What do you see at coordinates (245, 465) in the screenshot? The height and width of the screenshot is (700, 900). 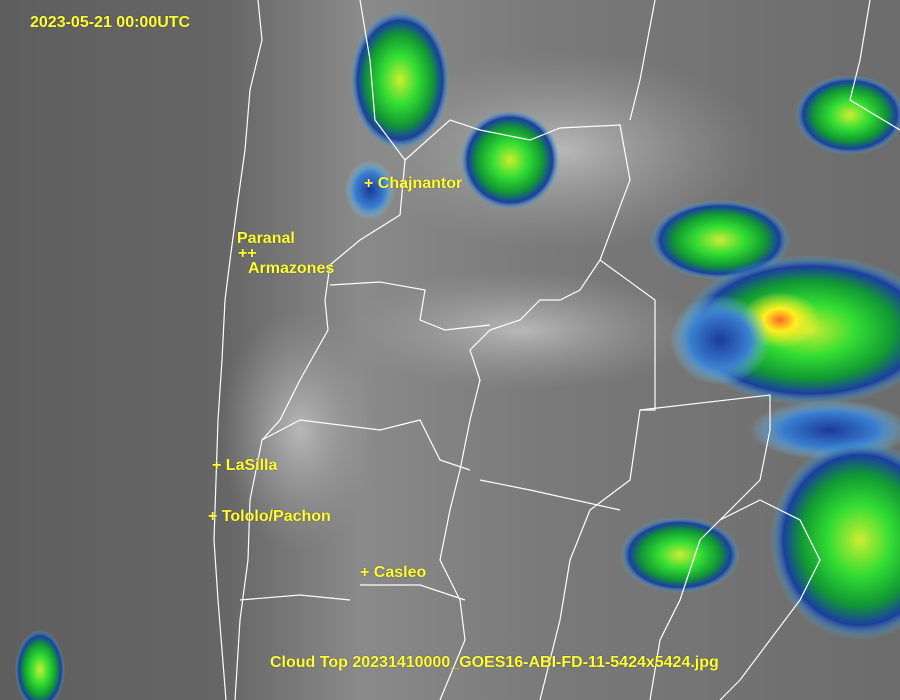 I see `site-label-lasilla: + LaSilla` at bounding box center [245, 465].